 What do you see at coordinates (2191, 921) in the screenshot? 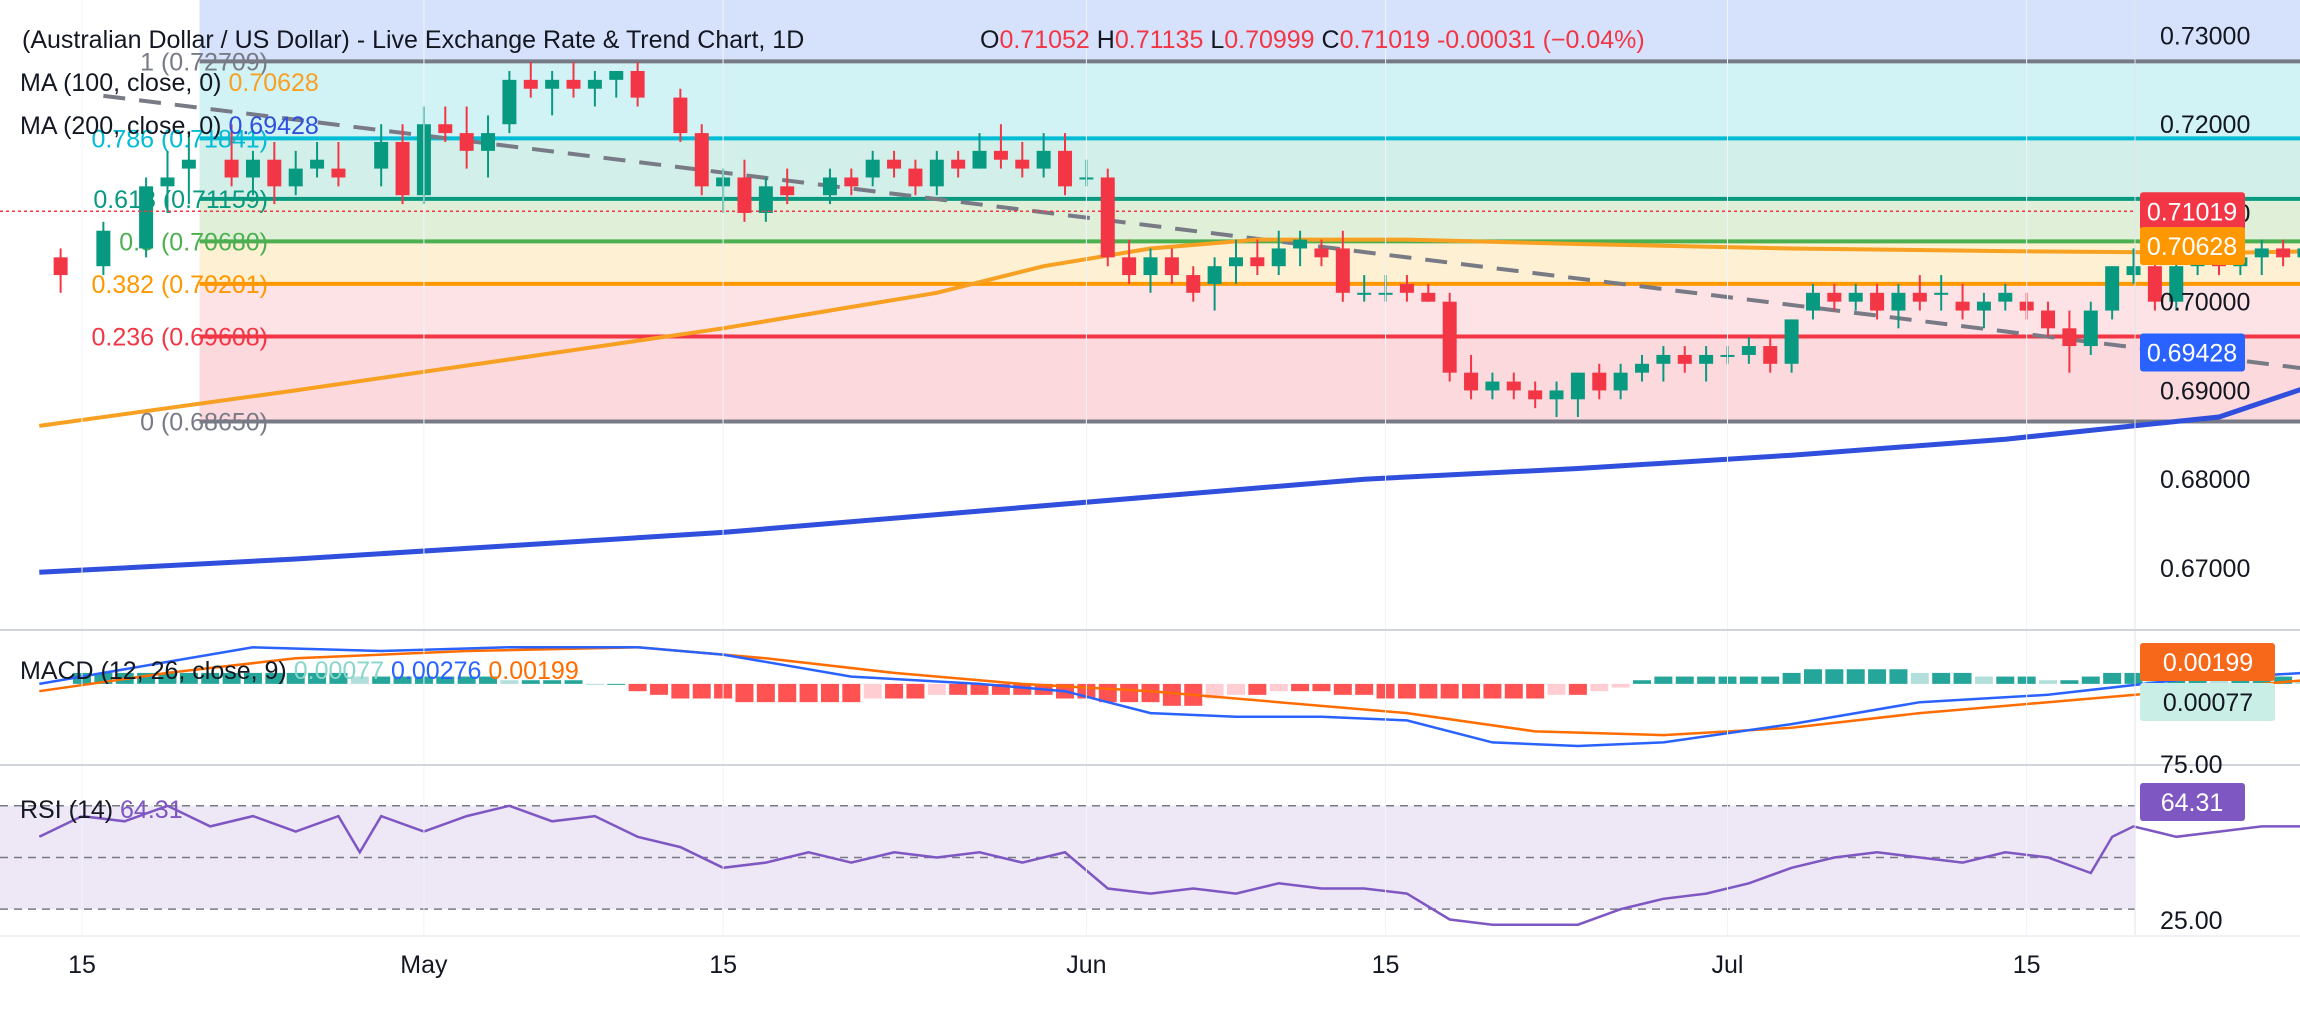
I see `rsi-tick-label: 25.00` at bounding box center [2191, 921].